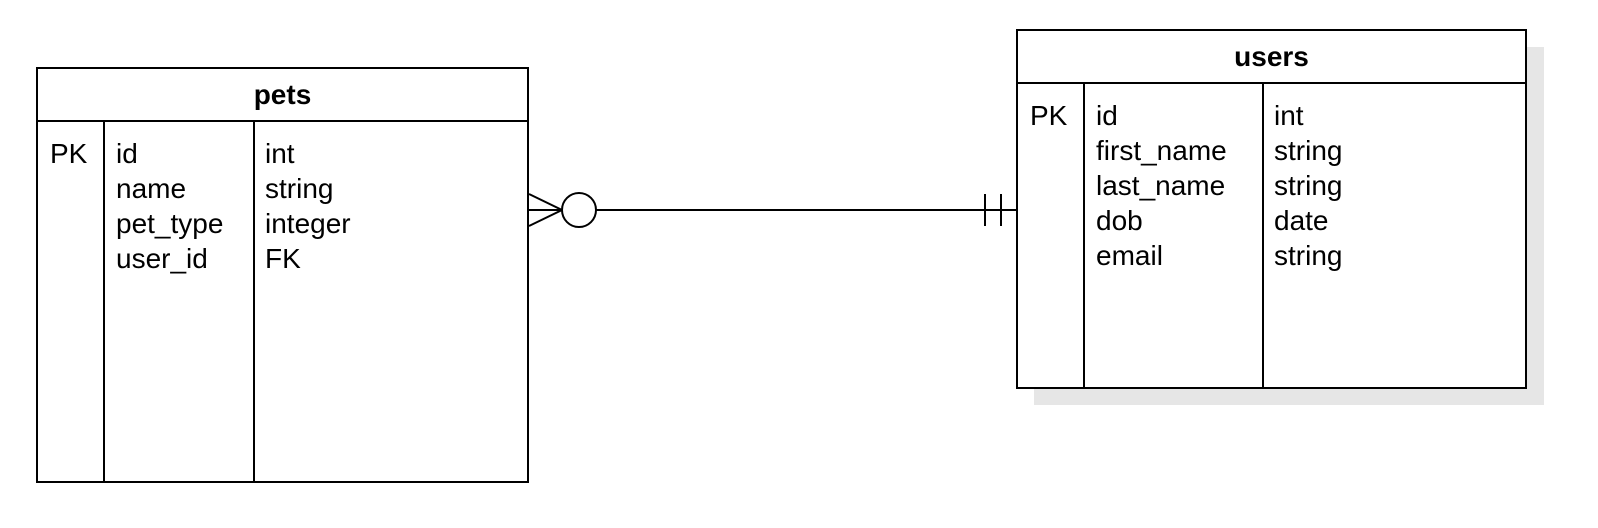 The image size is (1598, 528). Describe the element at coordinates (993, 210) in the screenshot. I see `one-and-only-one-icon` at that location.